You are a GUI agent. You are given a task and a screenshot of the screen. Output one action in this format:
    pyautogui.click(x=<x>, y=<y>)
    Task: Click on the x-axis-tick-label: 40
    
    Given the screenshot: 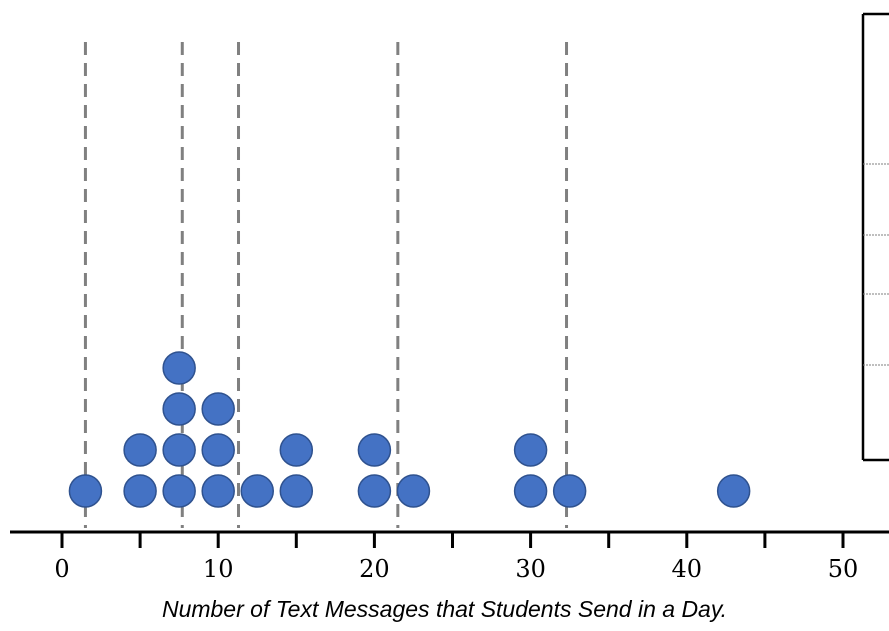 What is the action you would take?
    pyautogui.click(x=687, y=569)
    